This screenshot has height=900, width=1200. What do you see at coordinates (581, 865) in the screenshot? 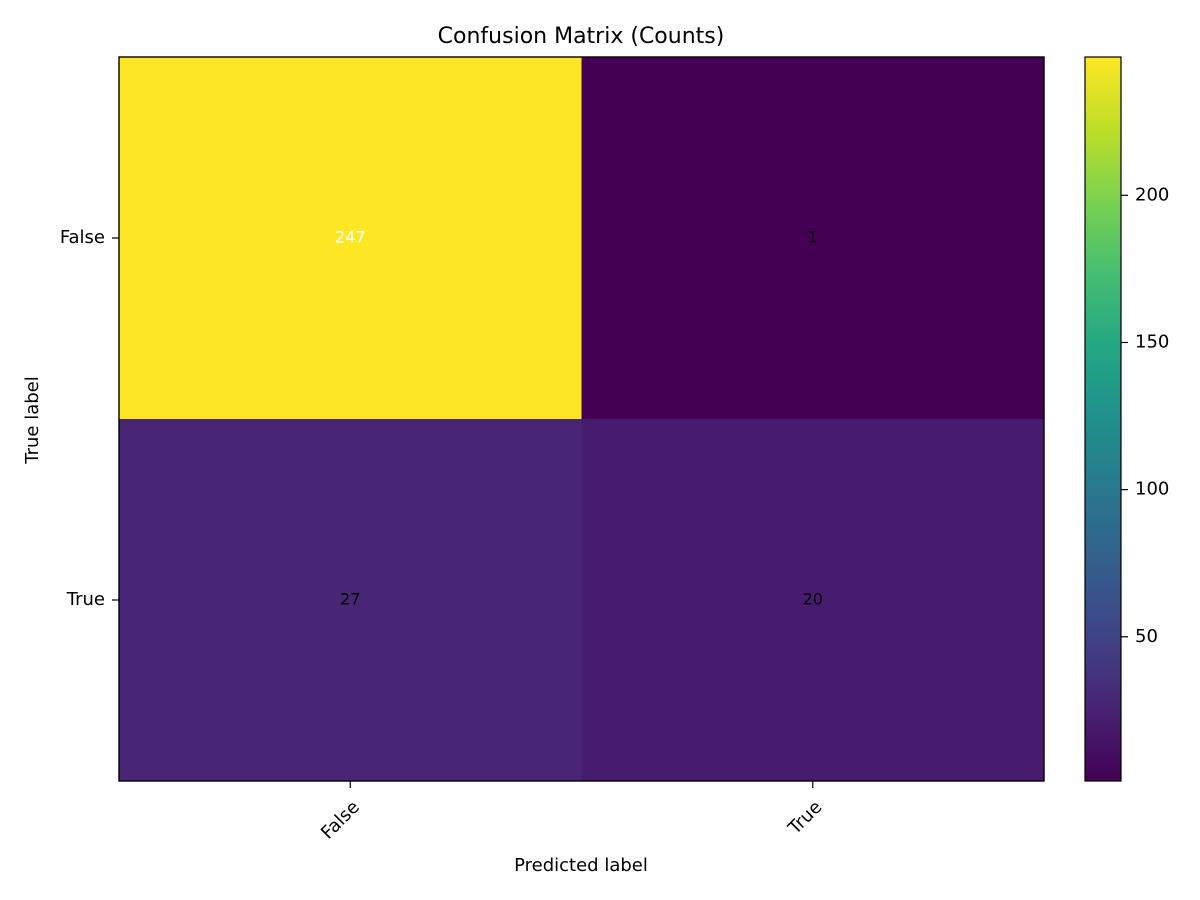
I see `x-axis-label: Predicted label` at bounding box center [581, 865].